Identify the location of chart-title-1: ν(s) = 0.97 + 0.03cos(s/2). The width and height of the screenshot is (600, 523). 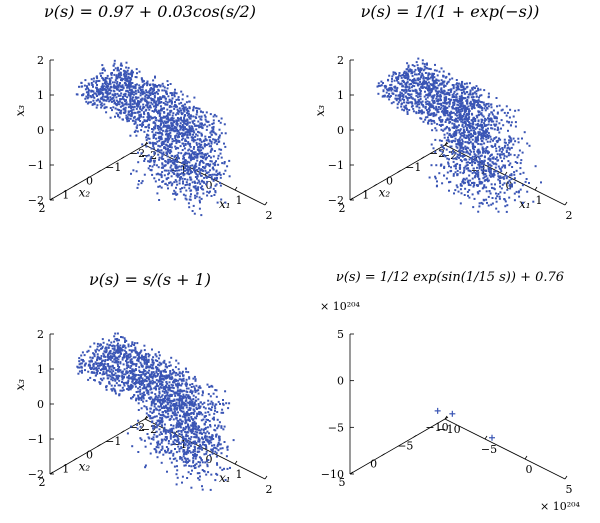
(150, 11).